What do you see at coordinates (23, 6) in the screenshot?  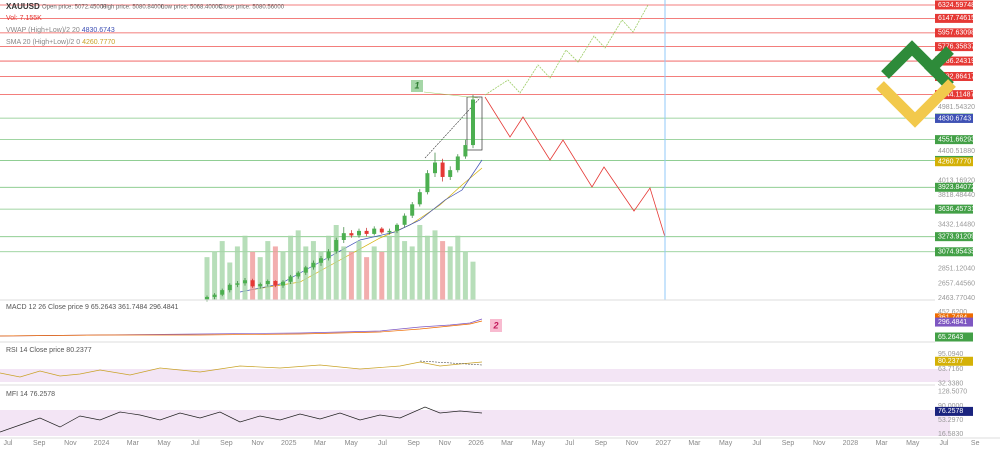 I see `symbol: XAUUSD` at bounding box center [23, 6].